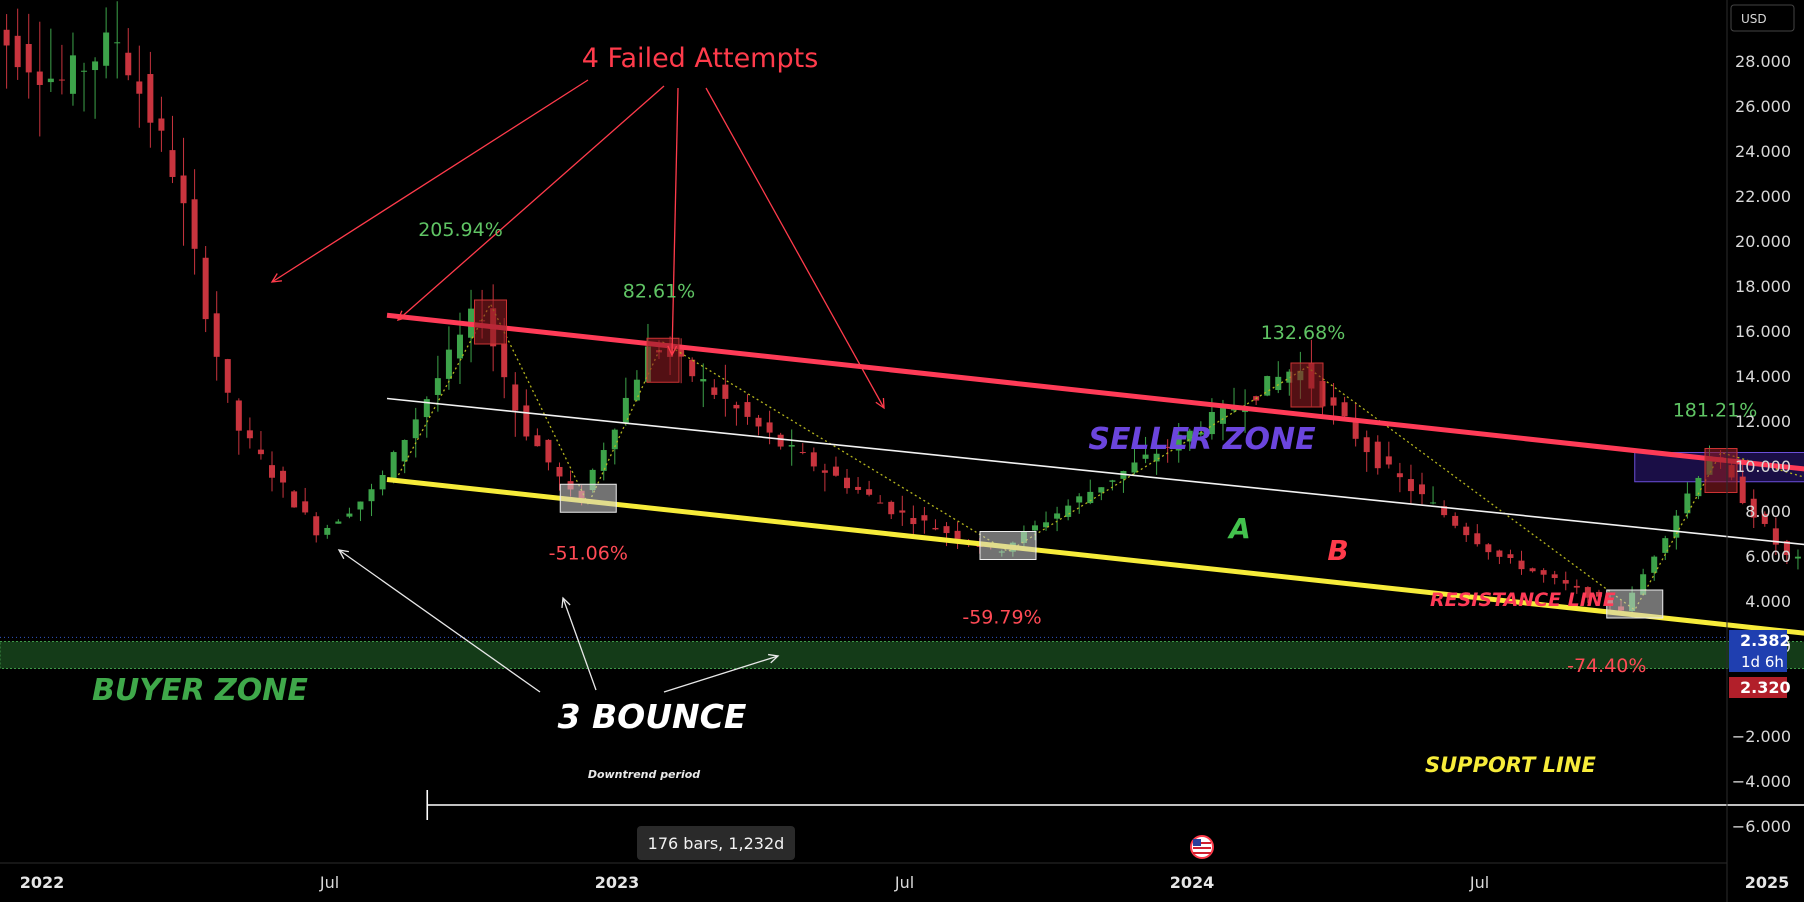 The height and width of the screenshot is (902, 1804). Describe the element at coordinates (1192, 882) in the screenshot. I see `time-tick-label: 2024` at that location.